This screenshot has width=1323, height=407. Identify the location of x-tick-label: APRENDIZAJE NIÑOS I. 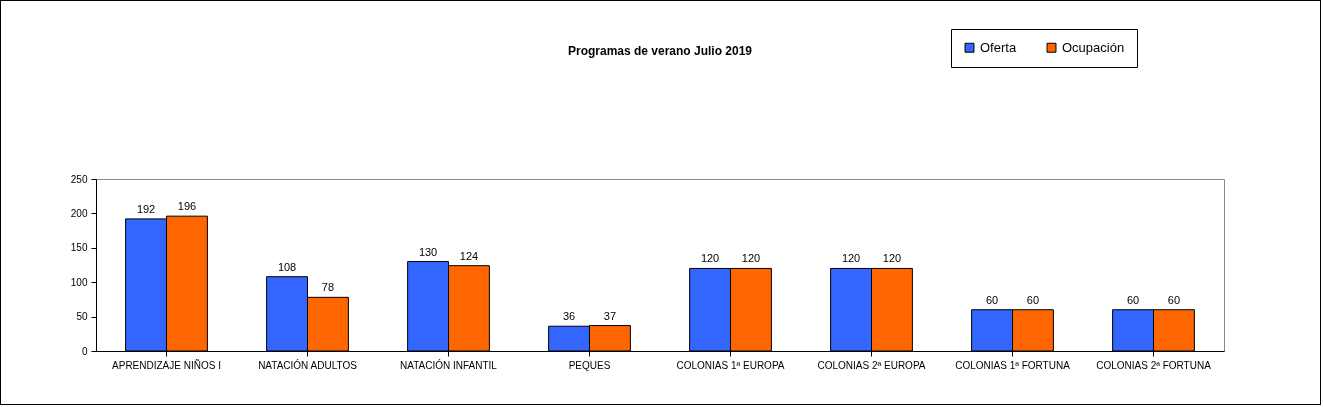
(166, 364).